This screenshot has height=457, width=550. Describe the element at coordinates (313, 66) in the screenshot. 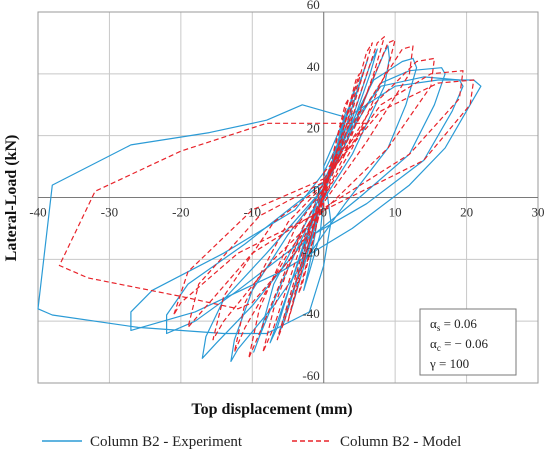

I see `y-tick-label: 40` at that location.